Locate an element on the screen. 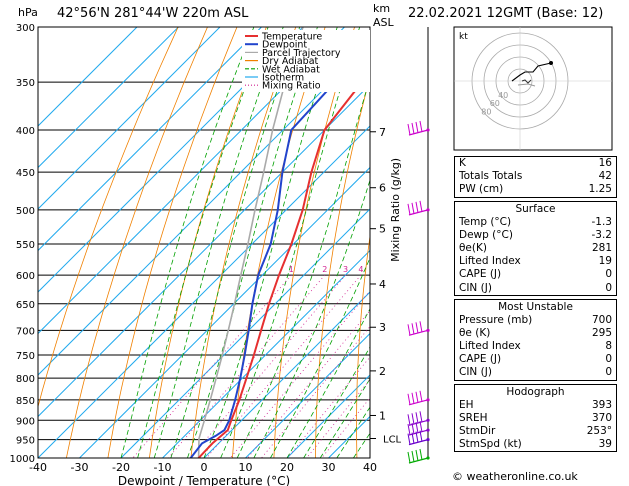  temperature-tick-label: -30 is located at coordinates (80, 467).